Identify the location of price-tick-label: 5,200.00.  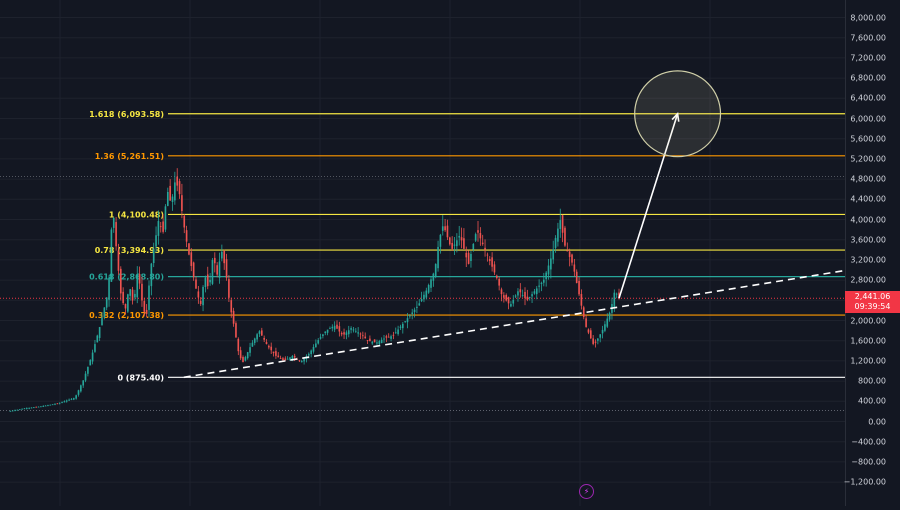
(868, 159).